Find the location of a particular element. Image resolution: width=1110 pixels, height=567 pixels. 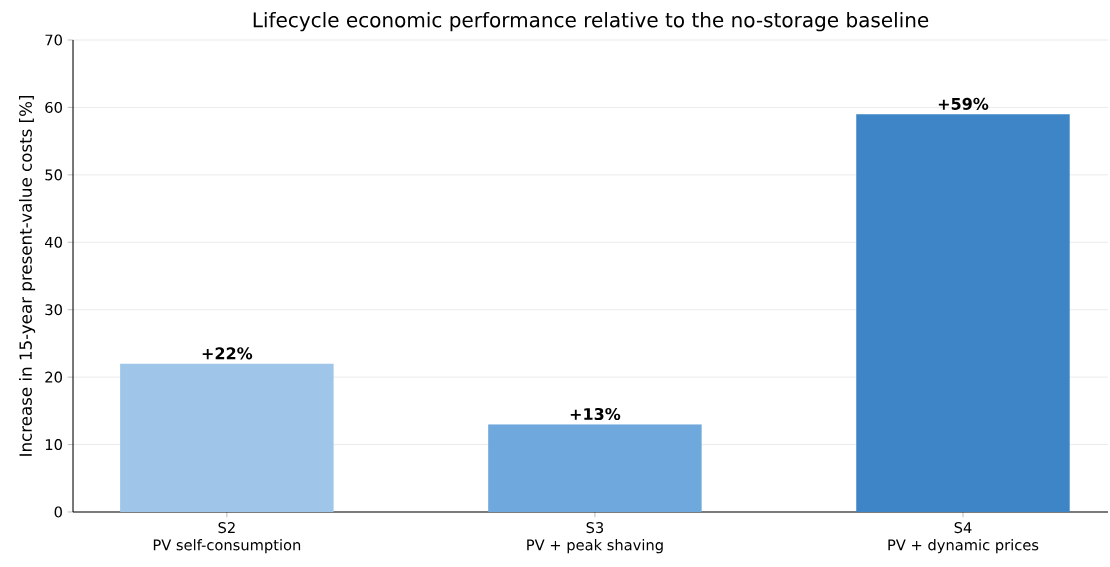

y-tick-label: 40 is located at coordinates (53, 242).